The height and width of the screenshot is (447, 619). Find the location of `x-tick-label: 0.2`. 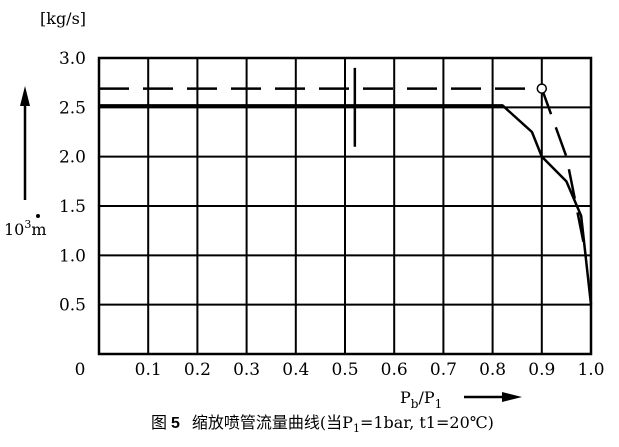

x-tick-label: 0.2 is located at coordinates (197, 370).